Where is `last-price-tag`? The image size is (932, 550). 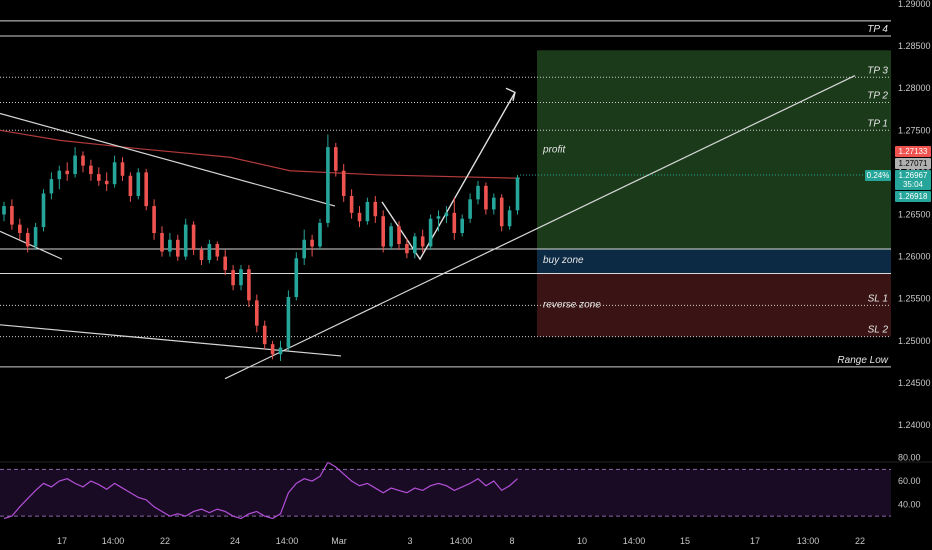
last-price-tag is located at coordinates (913, 180).